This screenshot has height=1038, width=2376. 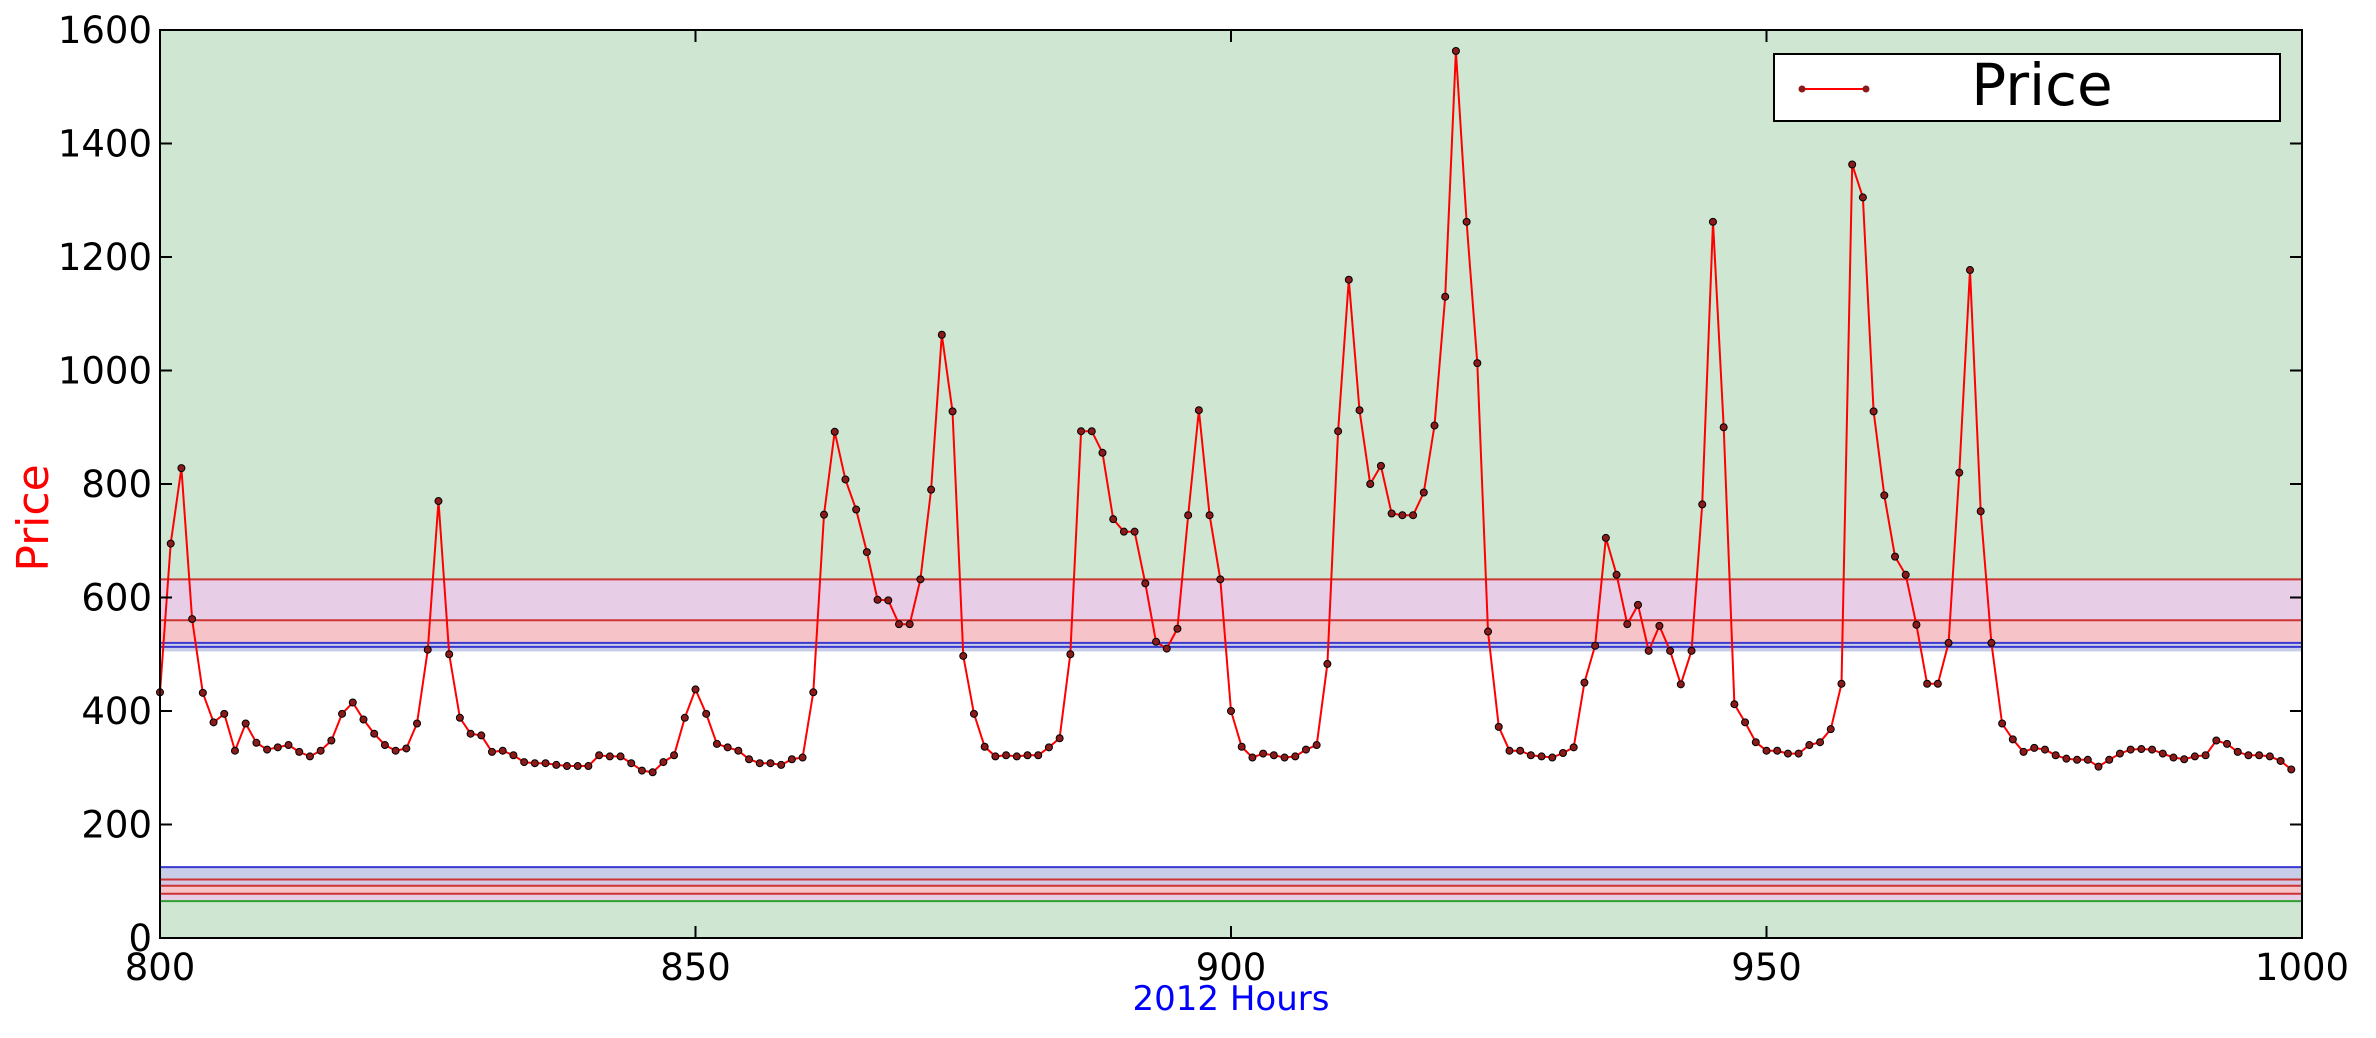 I want to click on y-tick-label: 0, so click(x=140, y=938).